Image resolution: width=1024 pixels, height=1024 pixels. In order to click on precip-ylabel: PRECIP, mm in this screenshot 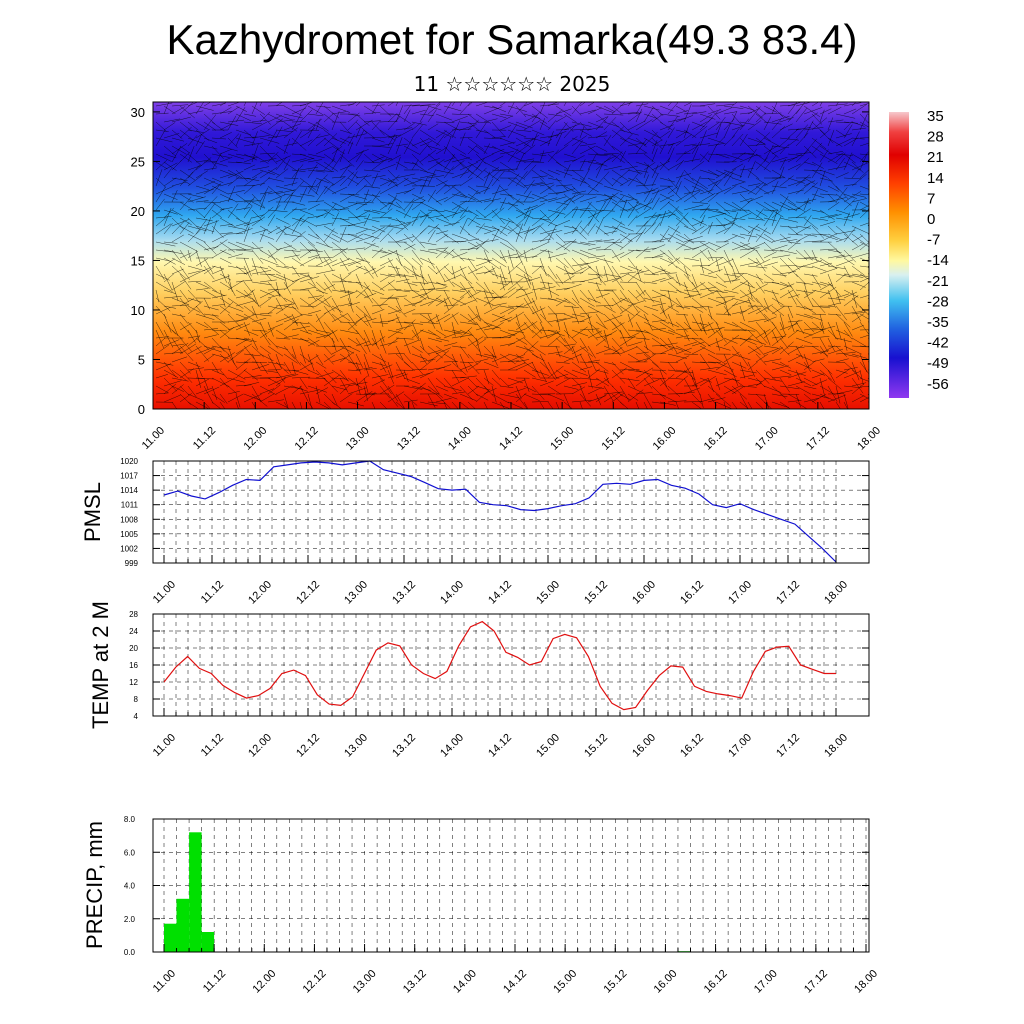, I will do `click(94, 885)`.